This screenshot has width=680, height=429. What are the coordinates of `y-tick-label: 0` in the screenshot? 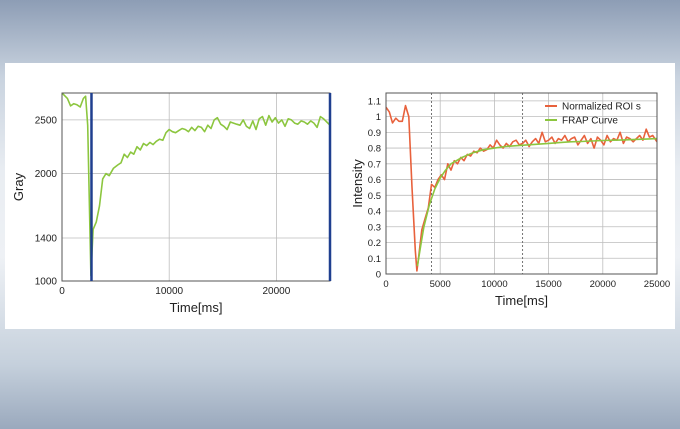 It's located at (378, 275).